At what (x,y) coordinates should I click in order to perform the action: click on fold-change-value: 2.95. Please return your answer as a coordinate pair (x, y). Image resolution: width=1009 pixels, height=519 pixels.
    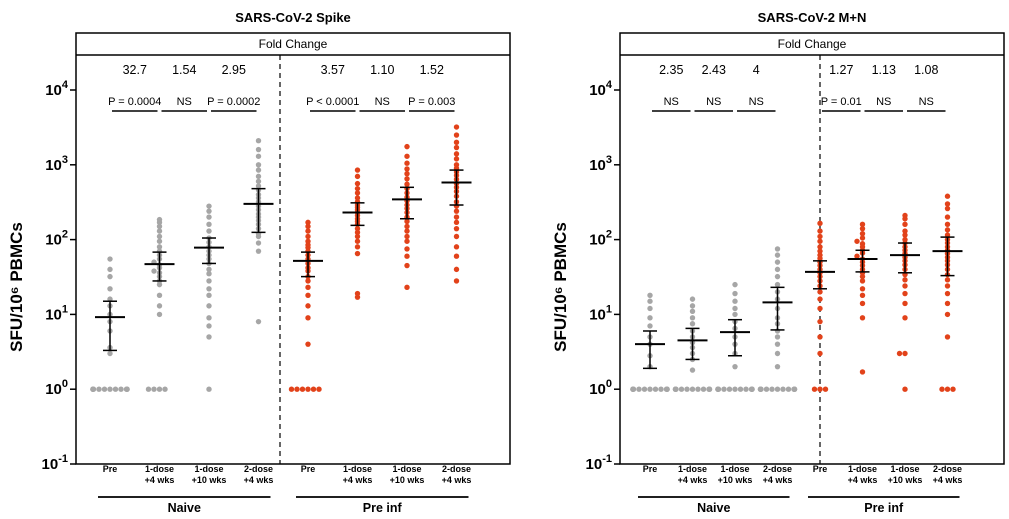
    Looking at the image, I should click on (234, 70).